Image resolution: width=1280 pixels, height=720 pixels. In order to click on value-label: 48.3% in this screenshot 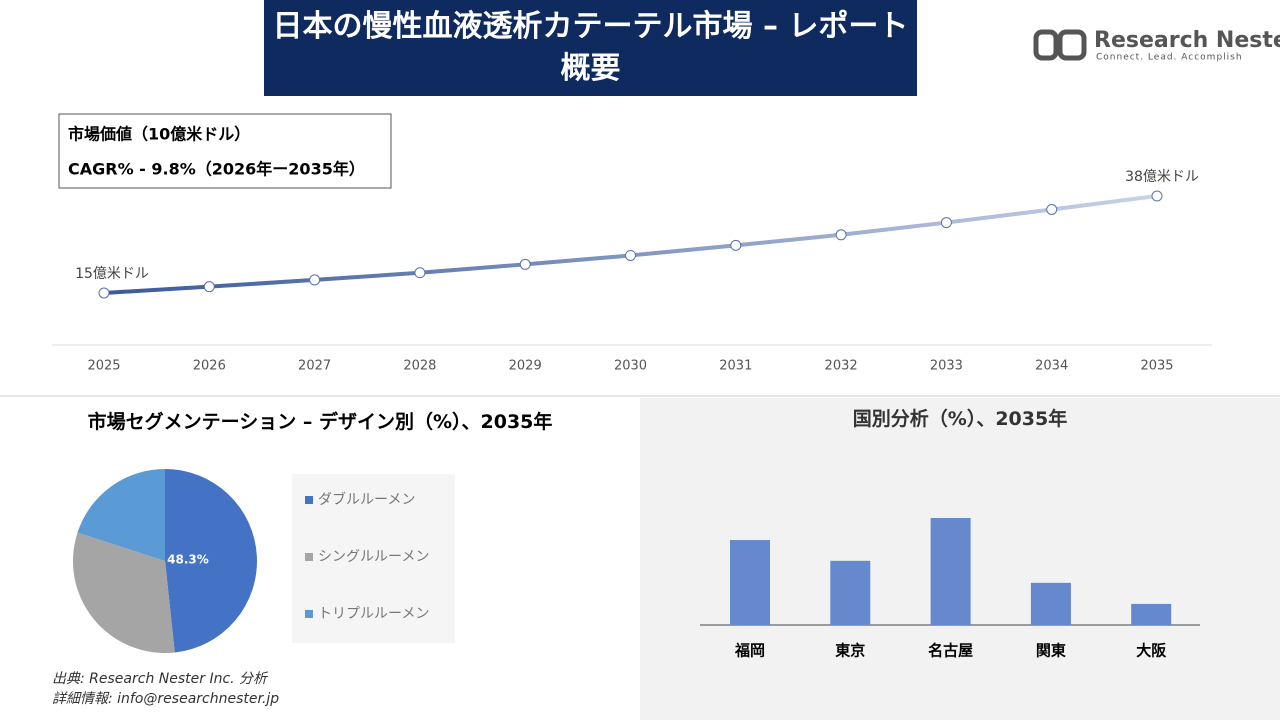, I will do `click(188, 559)`.